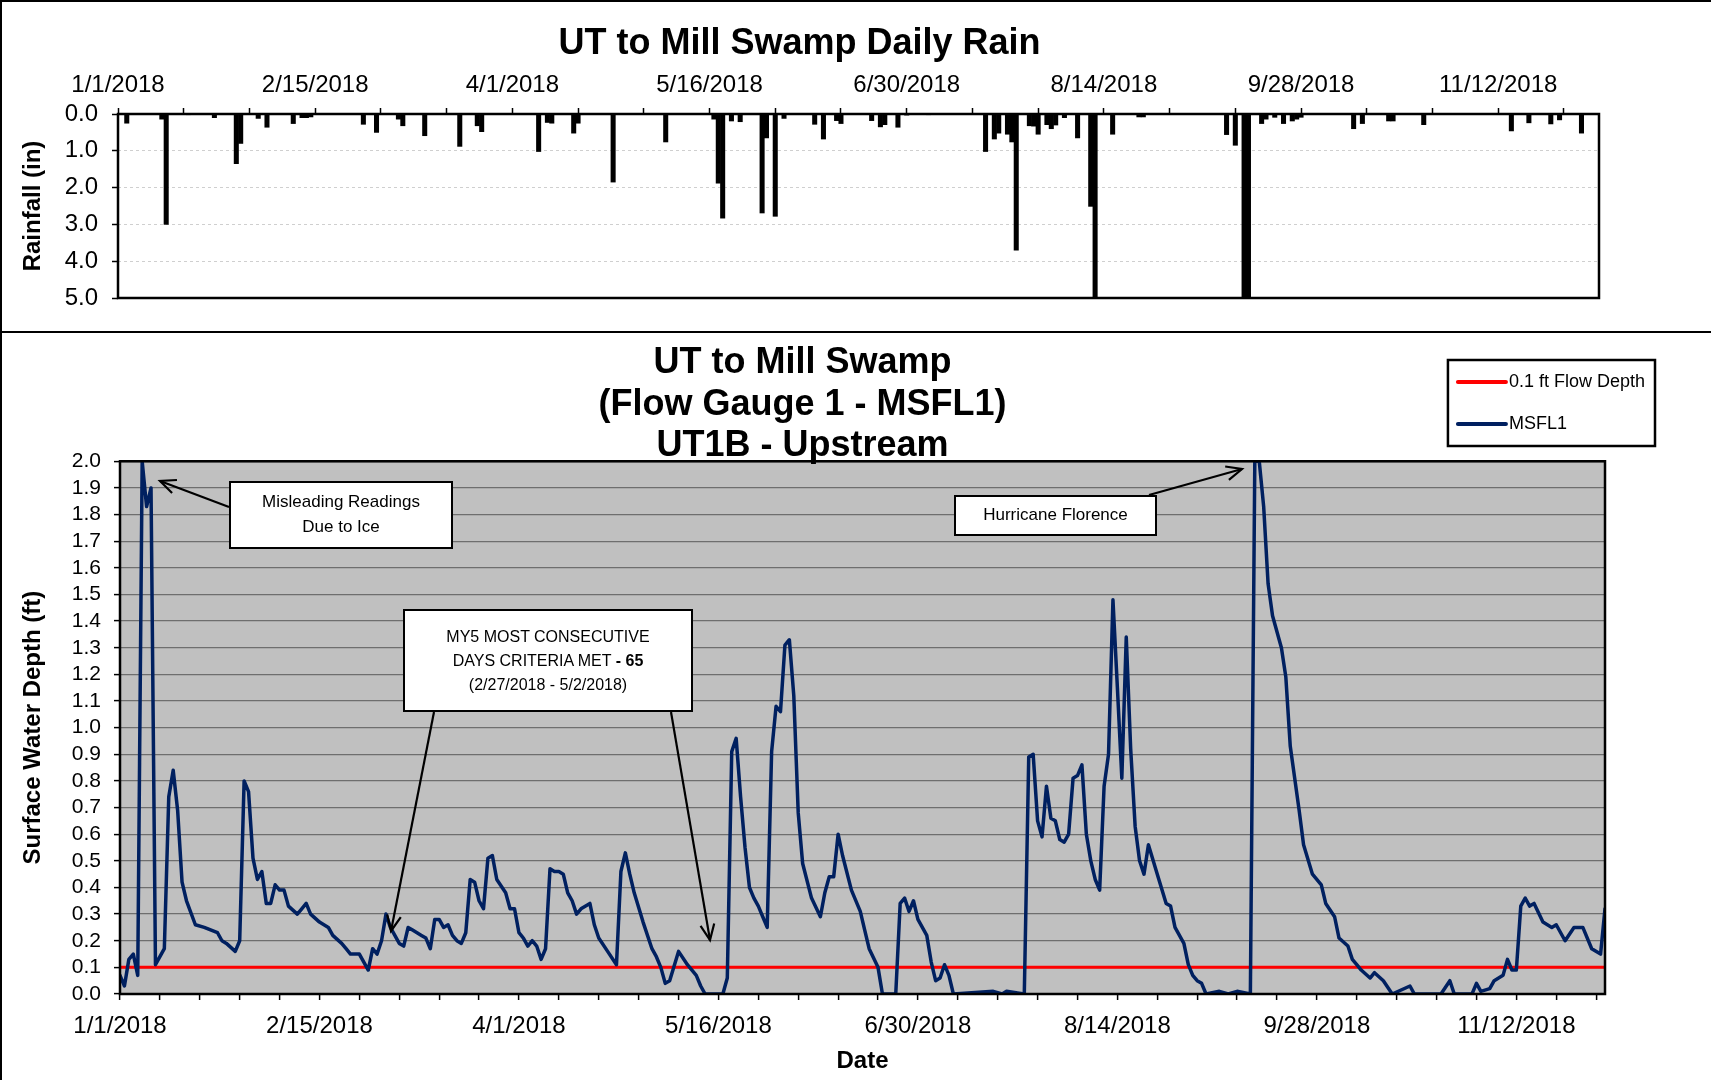  I want to click on y-tick-label: 0.5, so click(86, 859).